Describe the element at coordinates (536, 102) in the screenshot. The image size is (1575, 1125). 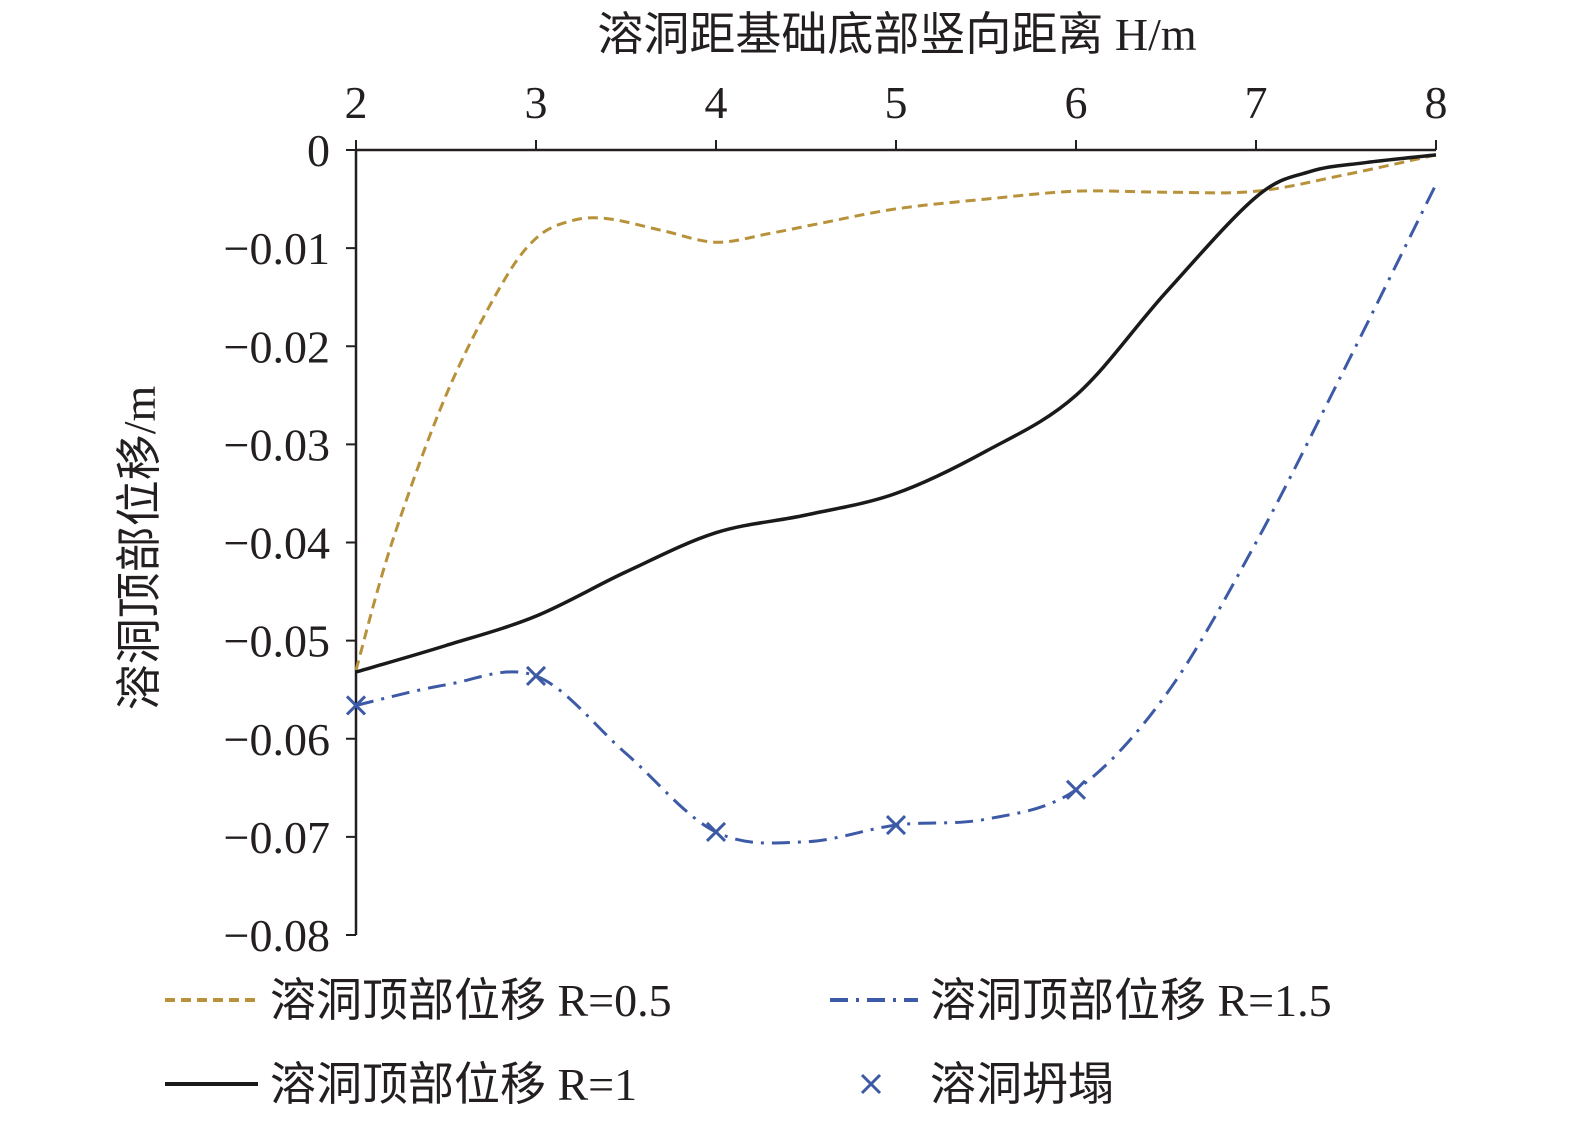
I see `x-tick-label: 3` at that location.